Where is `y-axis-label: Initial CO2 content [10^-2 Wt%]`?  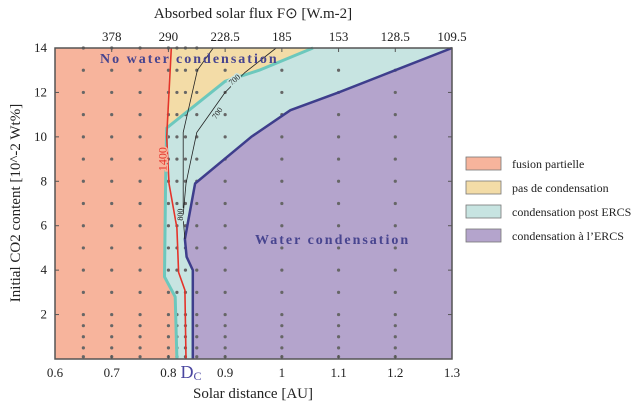
y-axis-label: Initial CO2 content [10^-2 Wt%] is located at coordinates (16, 203).